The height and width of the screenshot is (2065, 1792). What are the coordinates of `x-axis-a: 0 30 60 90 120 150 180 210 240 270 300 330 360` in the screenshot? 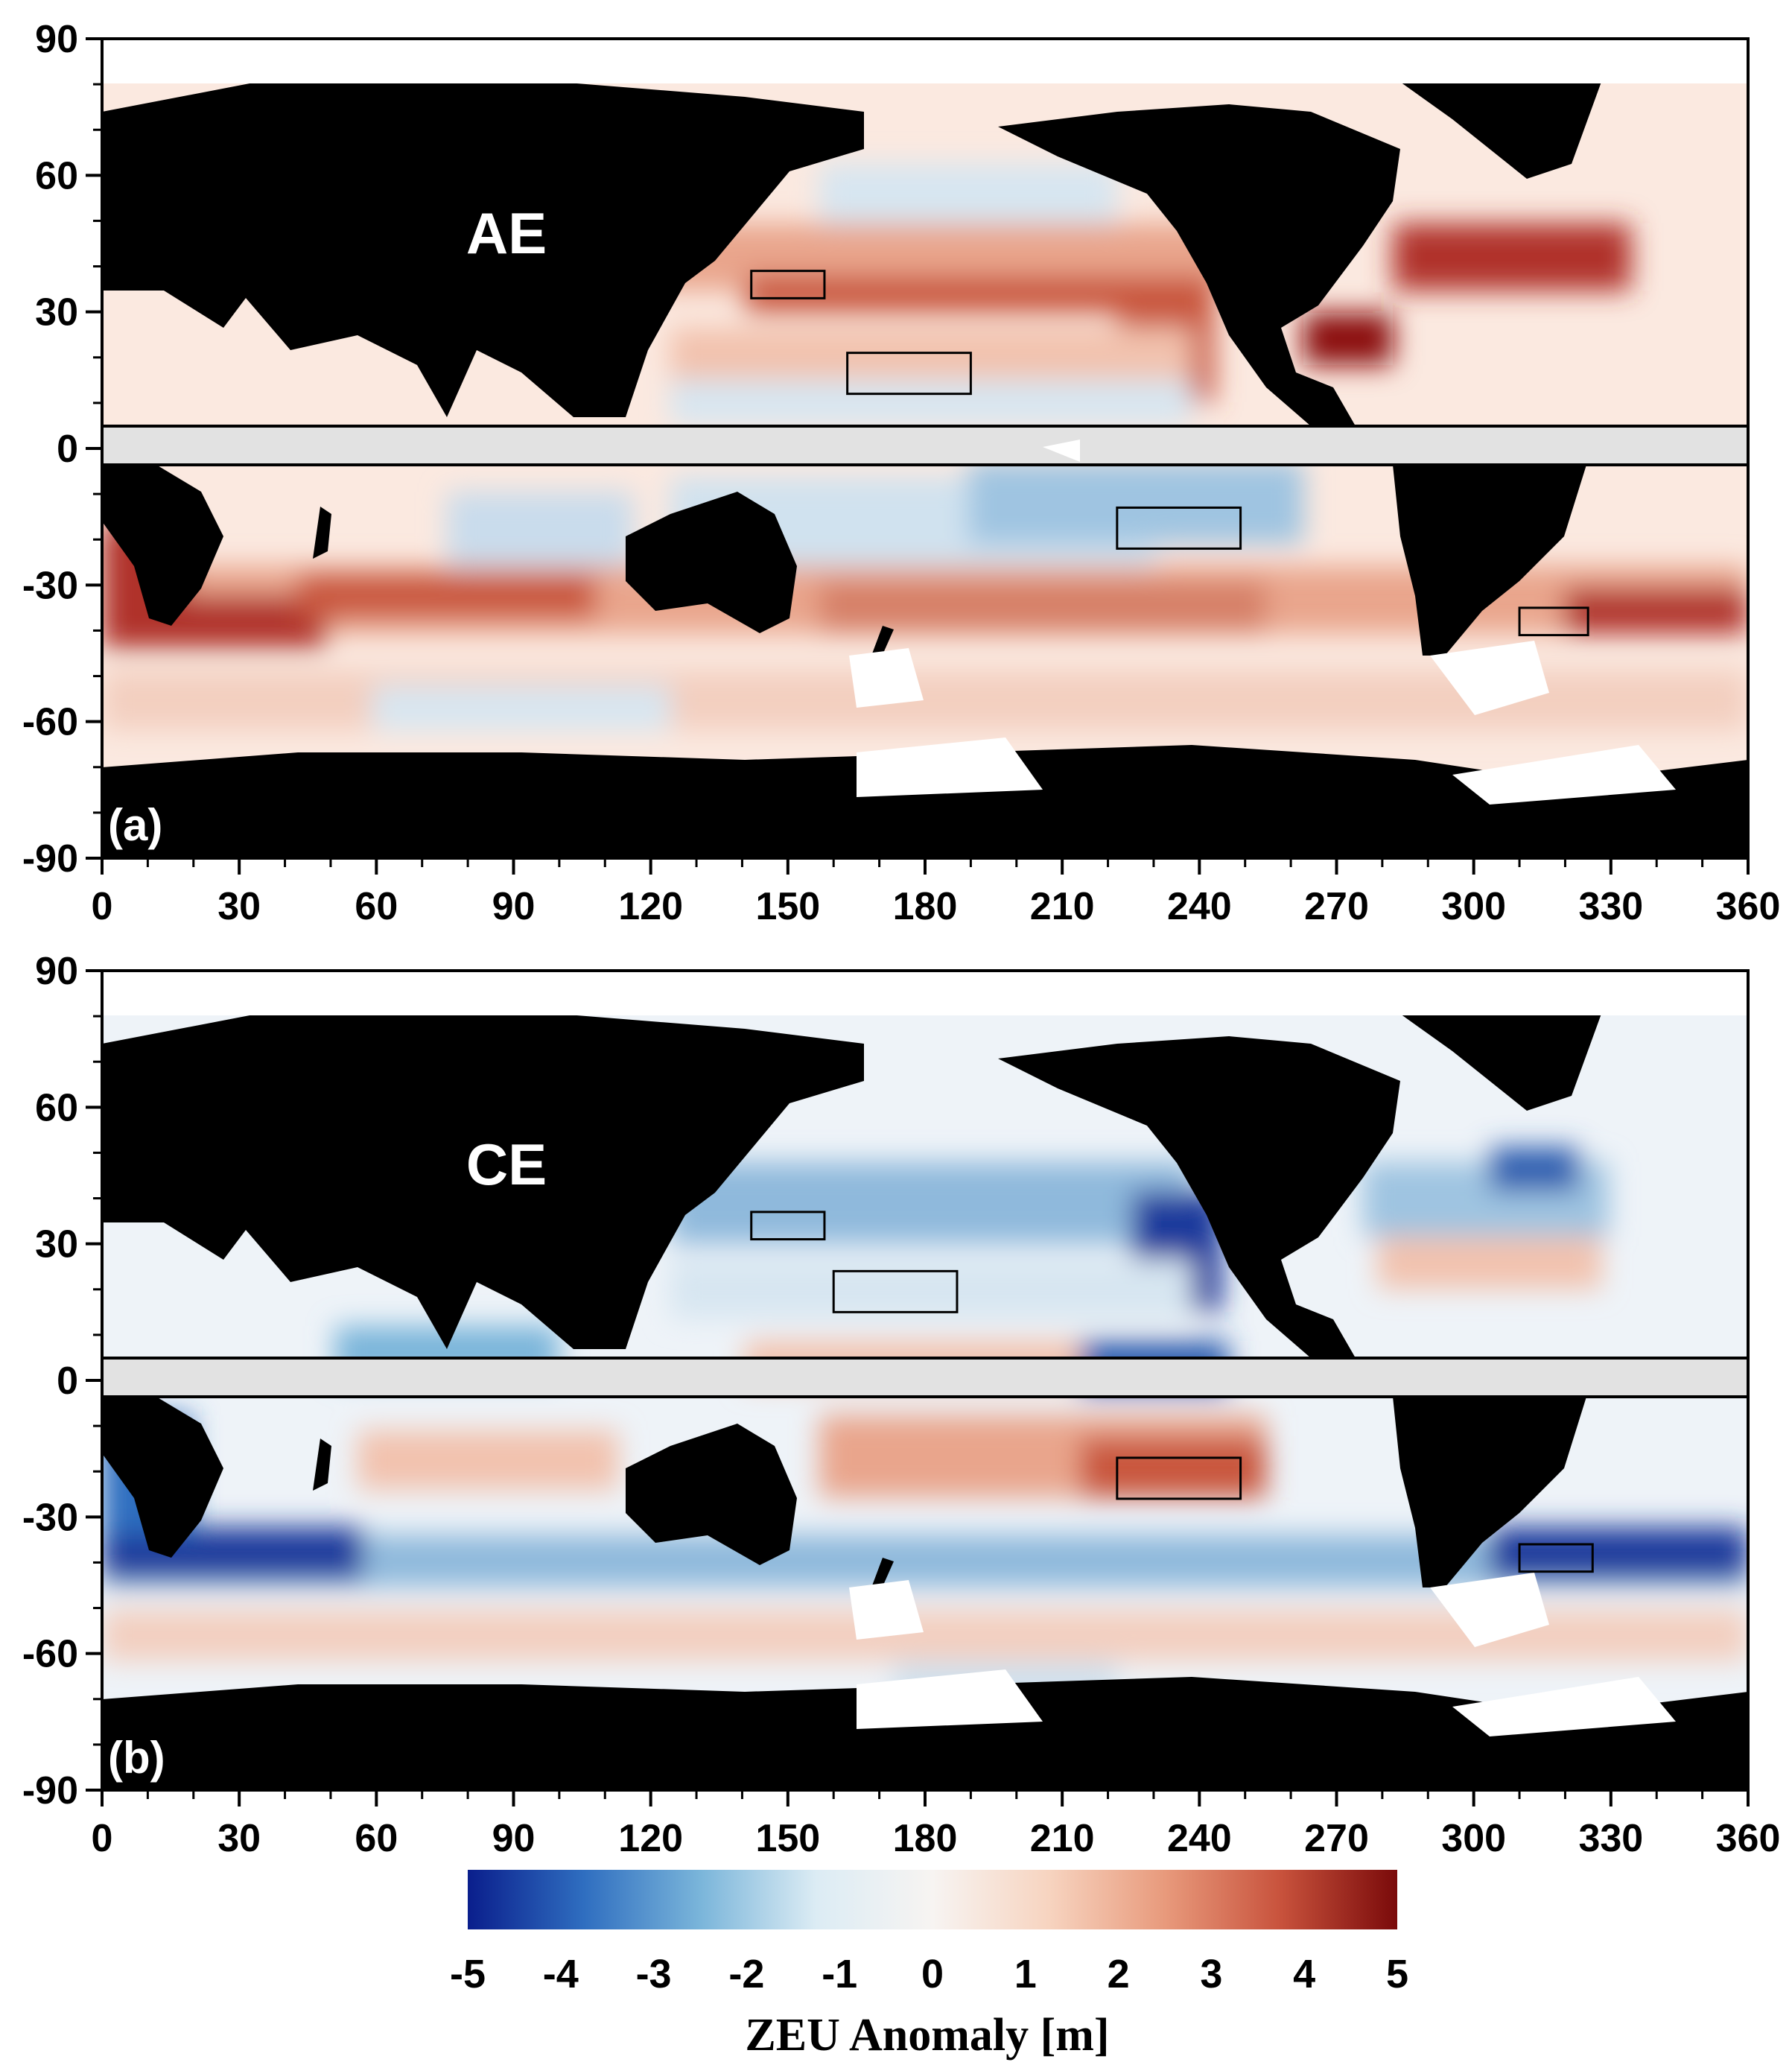 It's located at (937, 893).